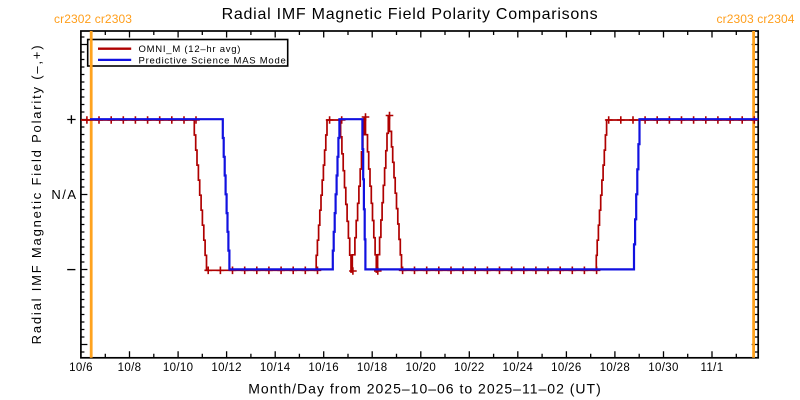 Image resolution: width=800 pixels, height=400 pixels. Describe the element at coordinates (36, 194) in the screenshot. I see `svg-text:Radial IMF Magnetic Field Pola: Radial IMF Magnetic Field Polarity (–,+)` at that location.